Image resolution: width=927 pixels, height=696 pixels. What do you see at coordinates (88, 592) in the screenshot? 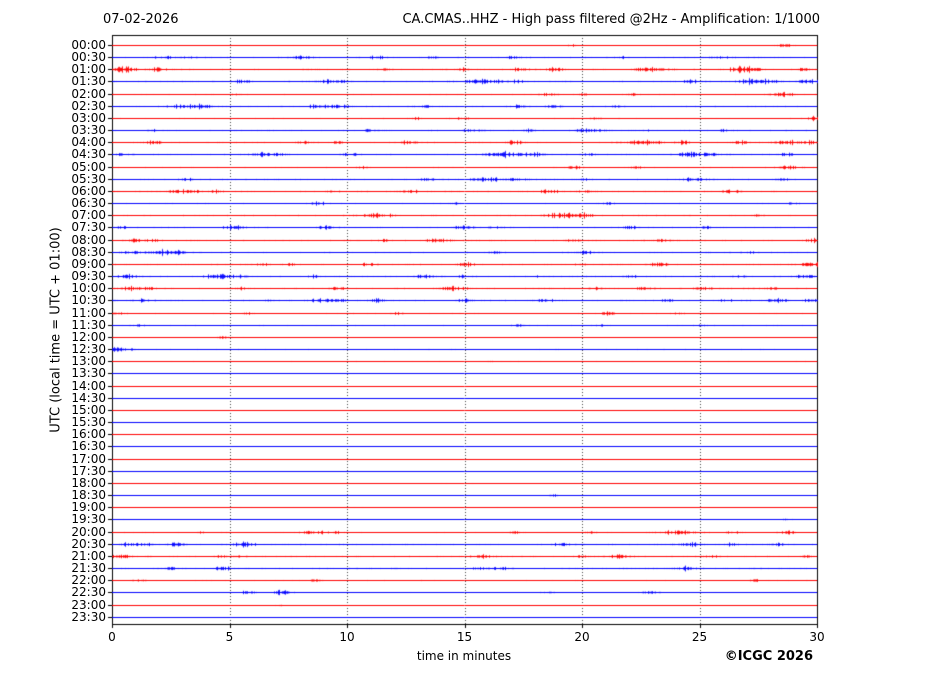
I see `y-tick-label: 22:30` at bounding box center [88, 592].